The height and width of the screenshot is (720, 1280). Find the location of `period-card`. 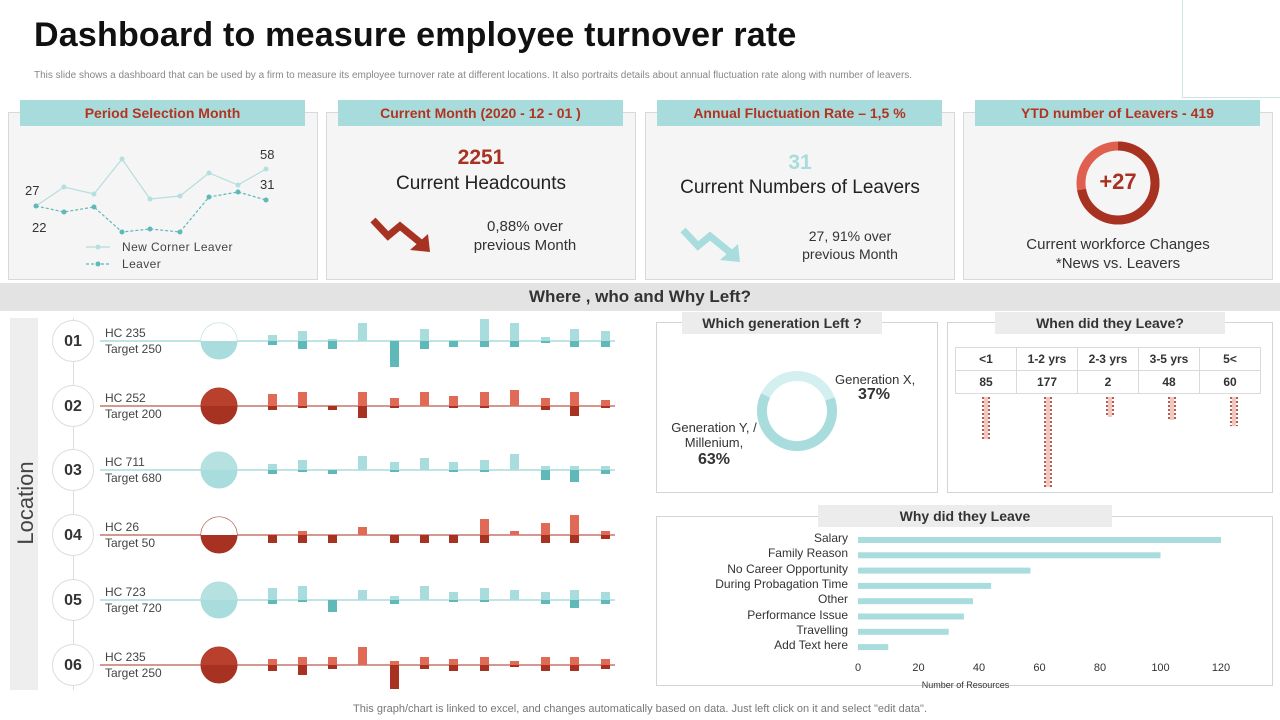

period-card is located at coordinates (163, 196).